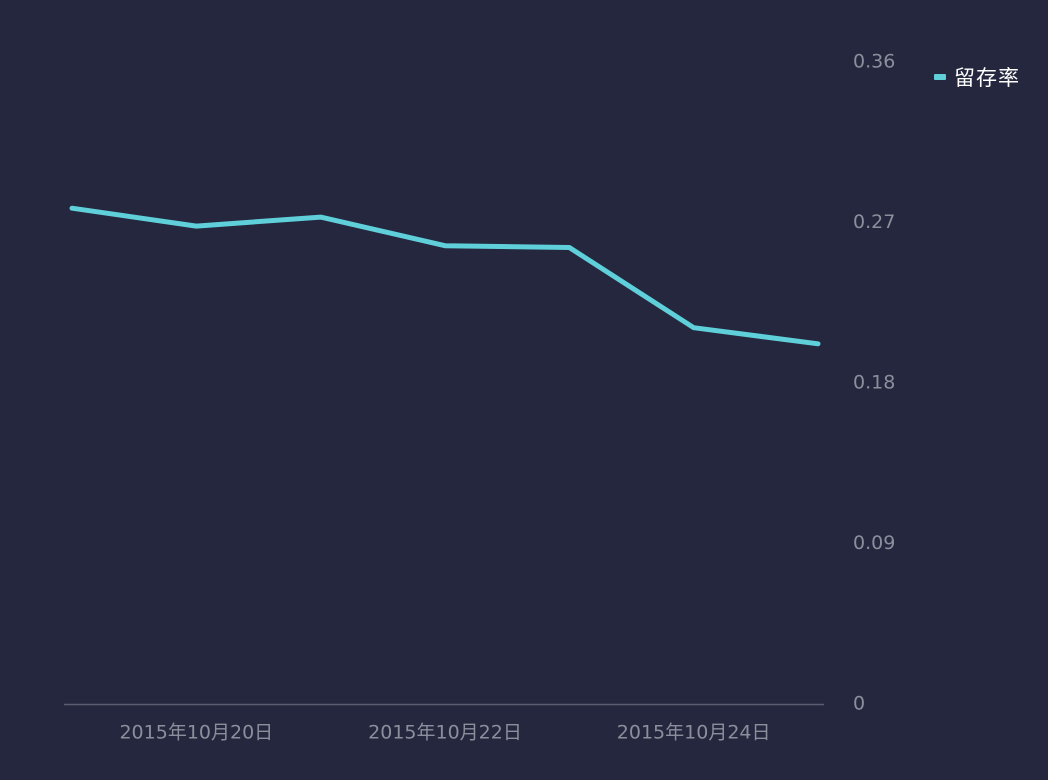 The width and height of the screenshot is (1048, 780). I want to click on legend-label: 留存率, so click(987, 78).